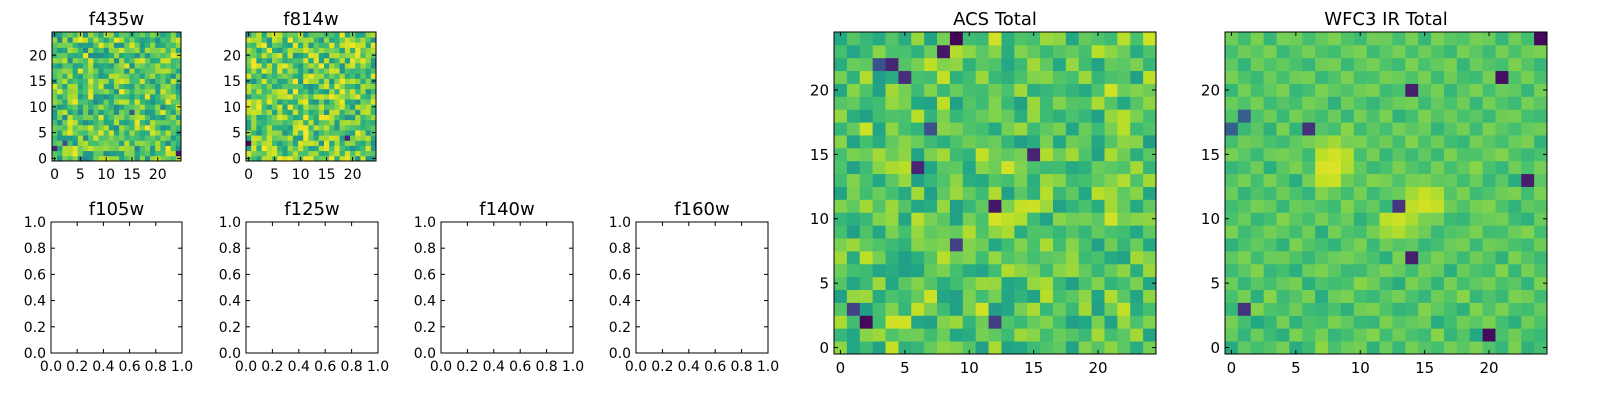 The image size is (1600, 400). I want to click on x-tick-label: 0, so click(248, 175).